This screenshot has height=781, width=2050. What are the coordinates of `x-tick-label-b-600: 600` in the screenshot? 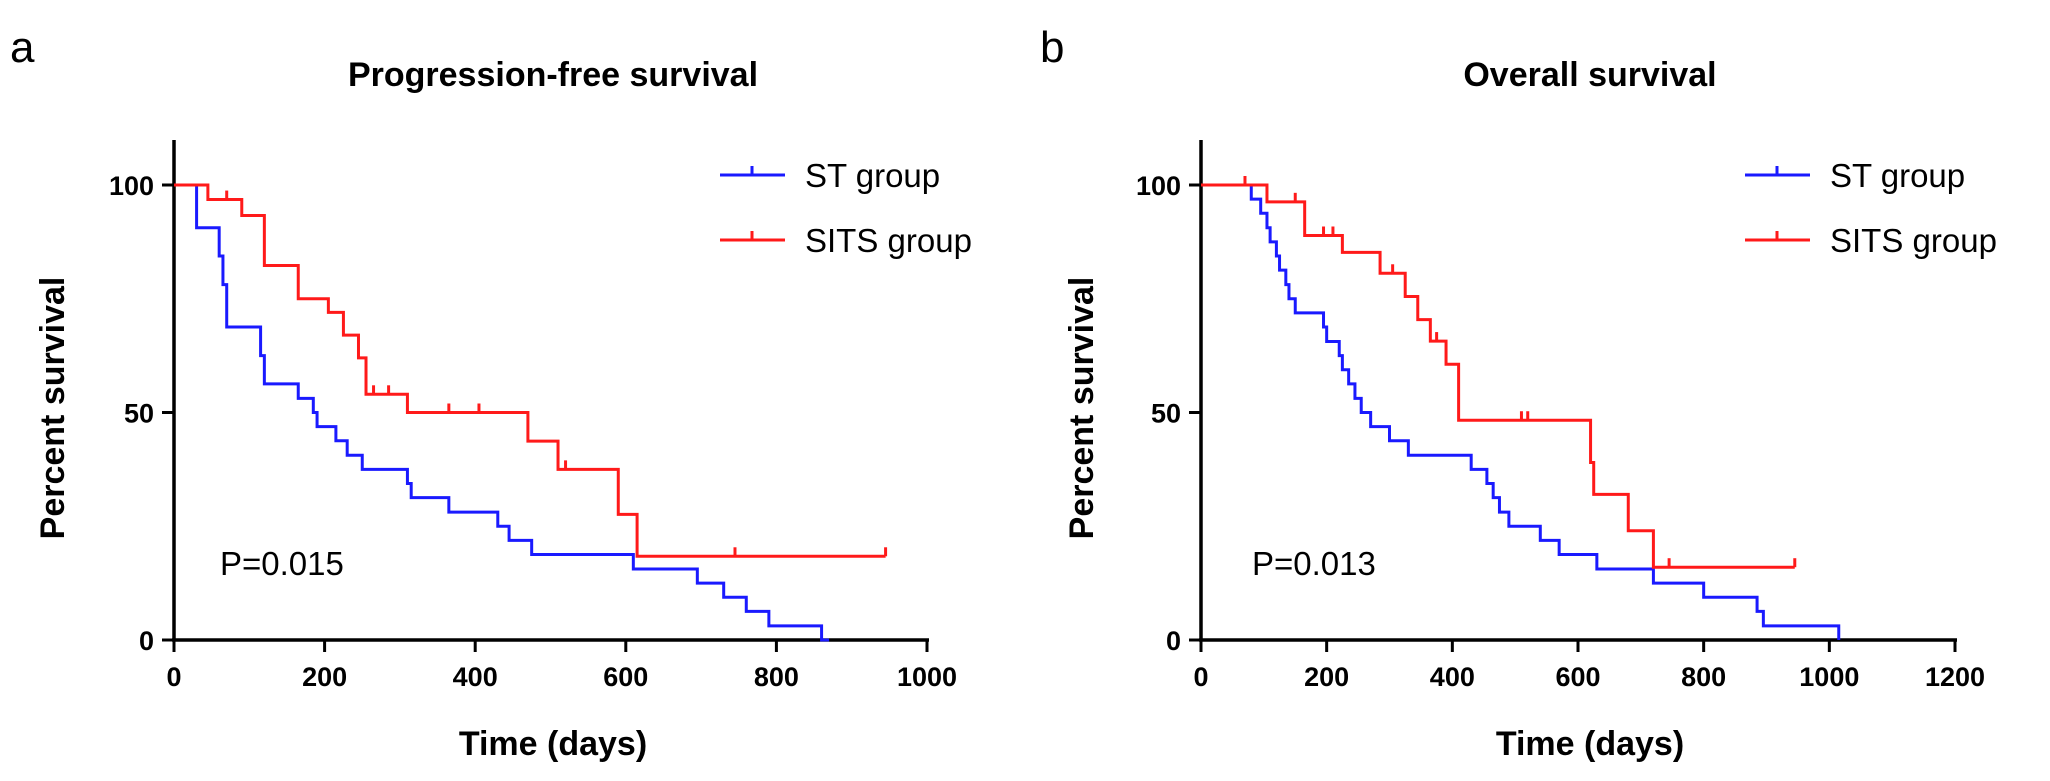 It's located at (1577, 677).